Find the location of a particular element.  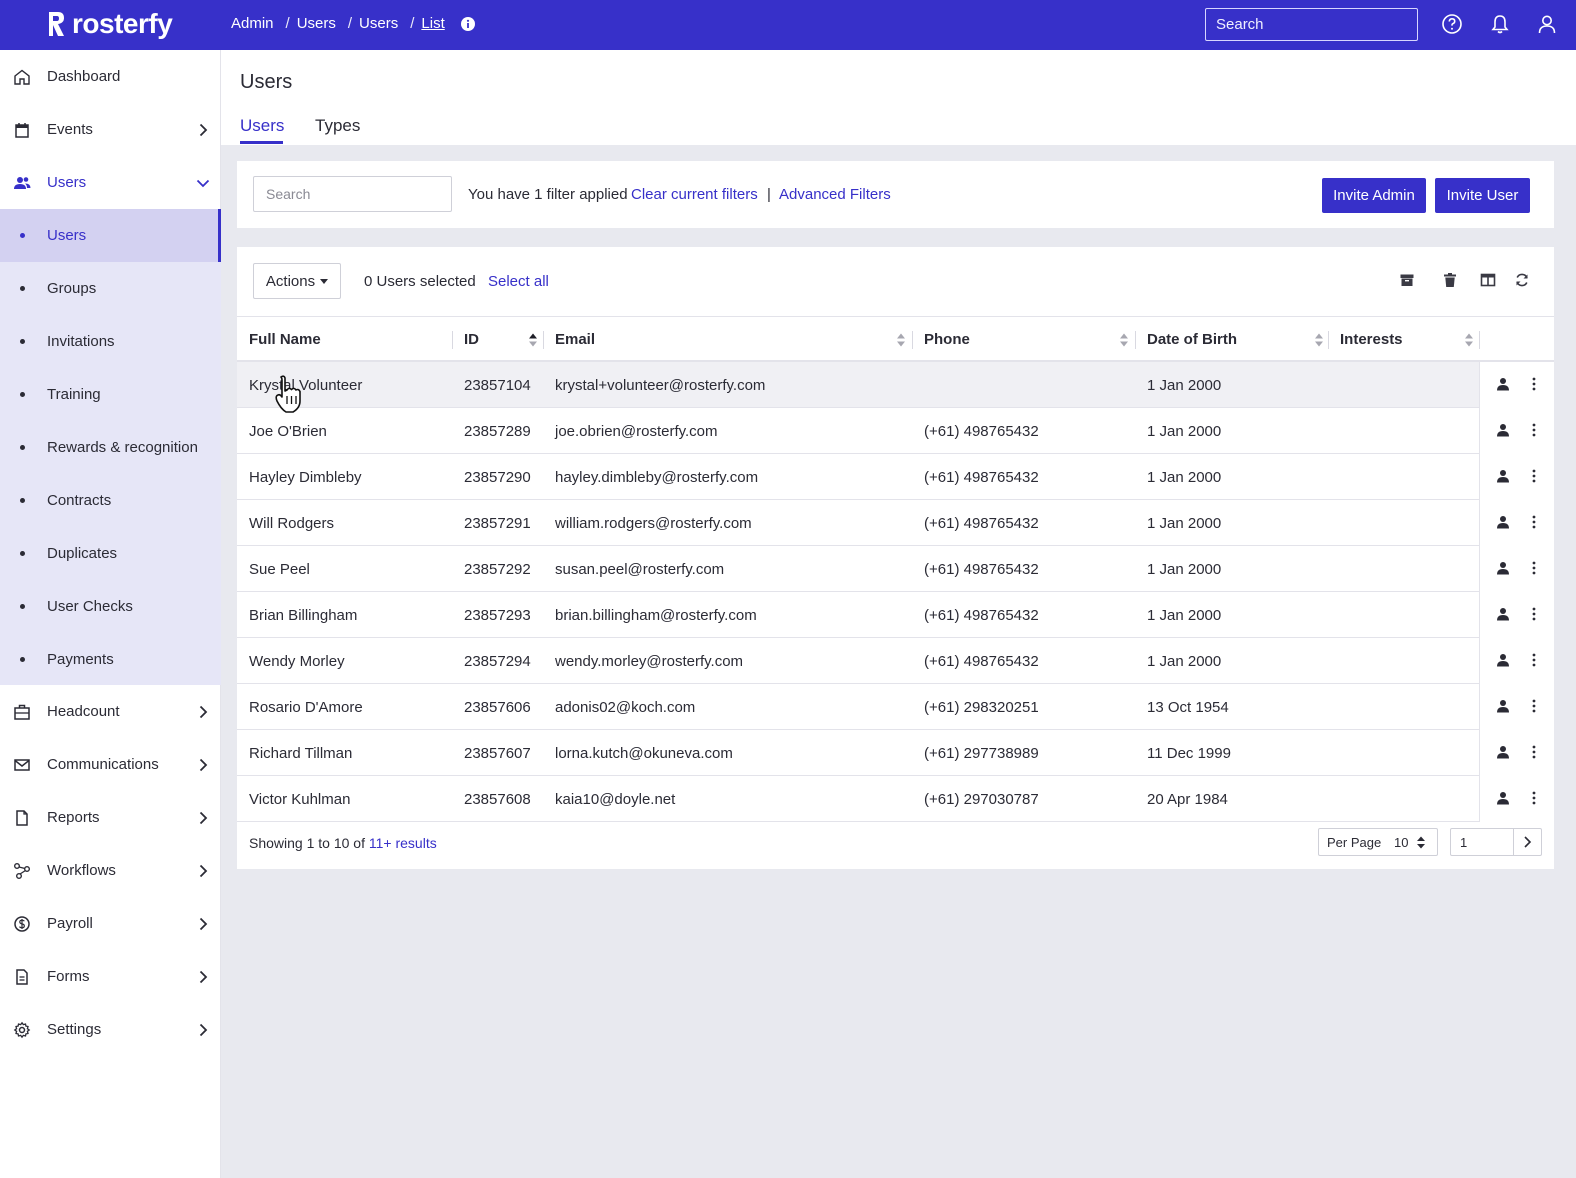

breadcrumb-admin: Admin is located at coordinates (252, 23).